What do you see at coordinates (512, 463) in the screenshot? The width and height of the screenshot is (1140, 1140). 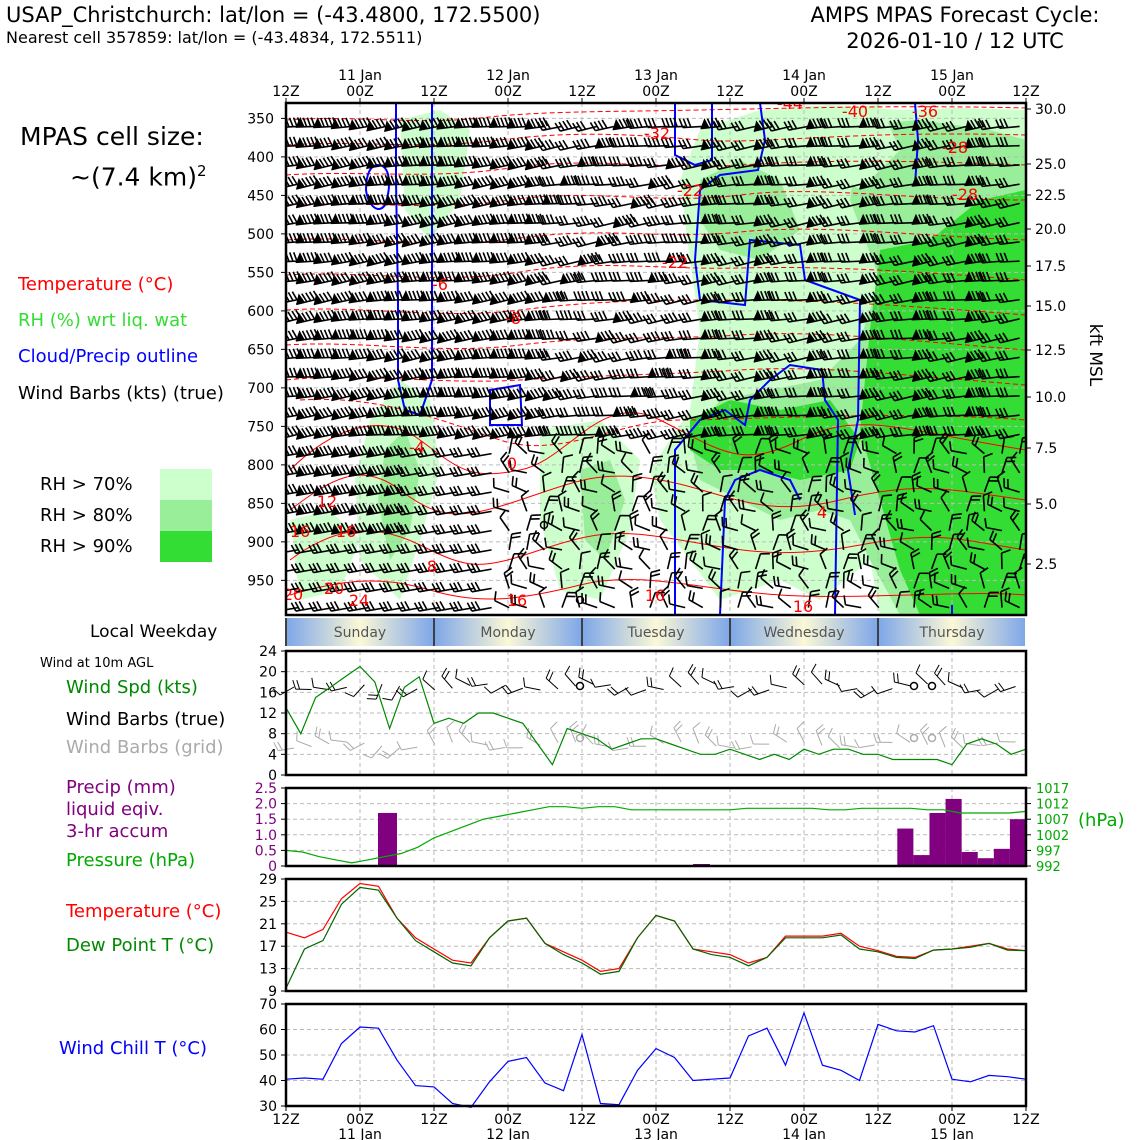 I see `temp-contour-label: 0` at bounding box center [512, 463].